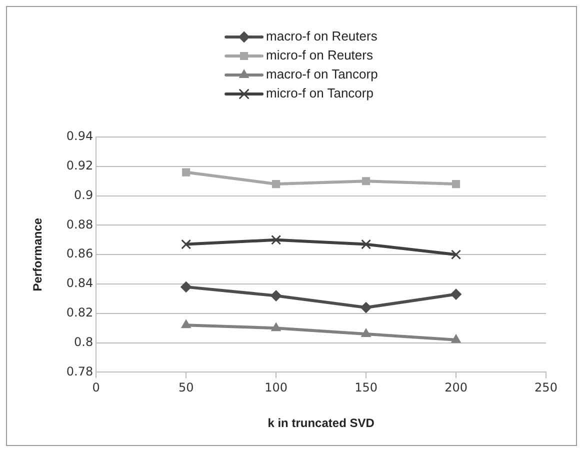  What do you see at coordinates (80, 313) in the screenshot?
I see `y-tick-label: 0.82` at bounding box center [80, 313].